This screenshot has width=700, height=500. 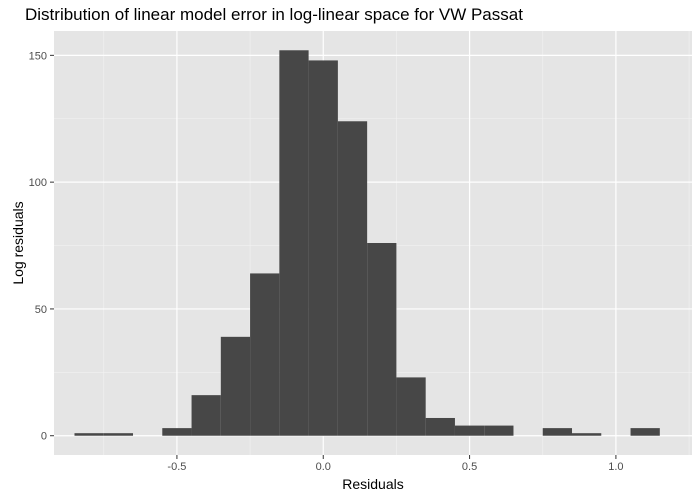 What do you see at coordinates (176, 467) in the screenshot?
I see `x-tick-label: -0.5` at bounding box center [176, 467].